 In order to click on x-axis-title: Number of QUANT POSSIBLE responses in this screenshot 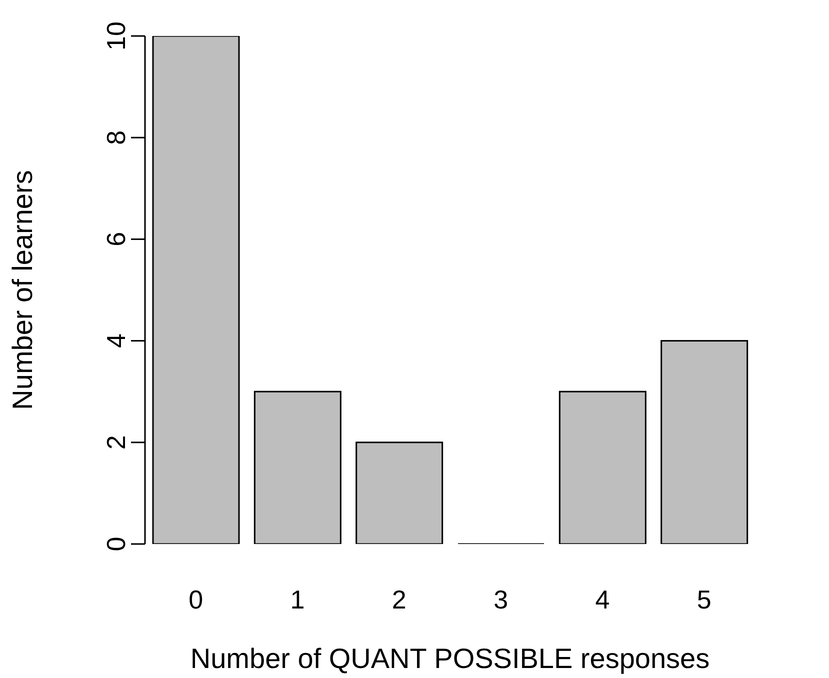, I will do `click(450, 658)`.